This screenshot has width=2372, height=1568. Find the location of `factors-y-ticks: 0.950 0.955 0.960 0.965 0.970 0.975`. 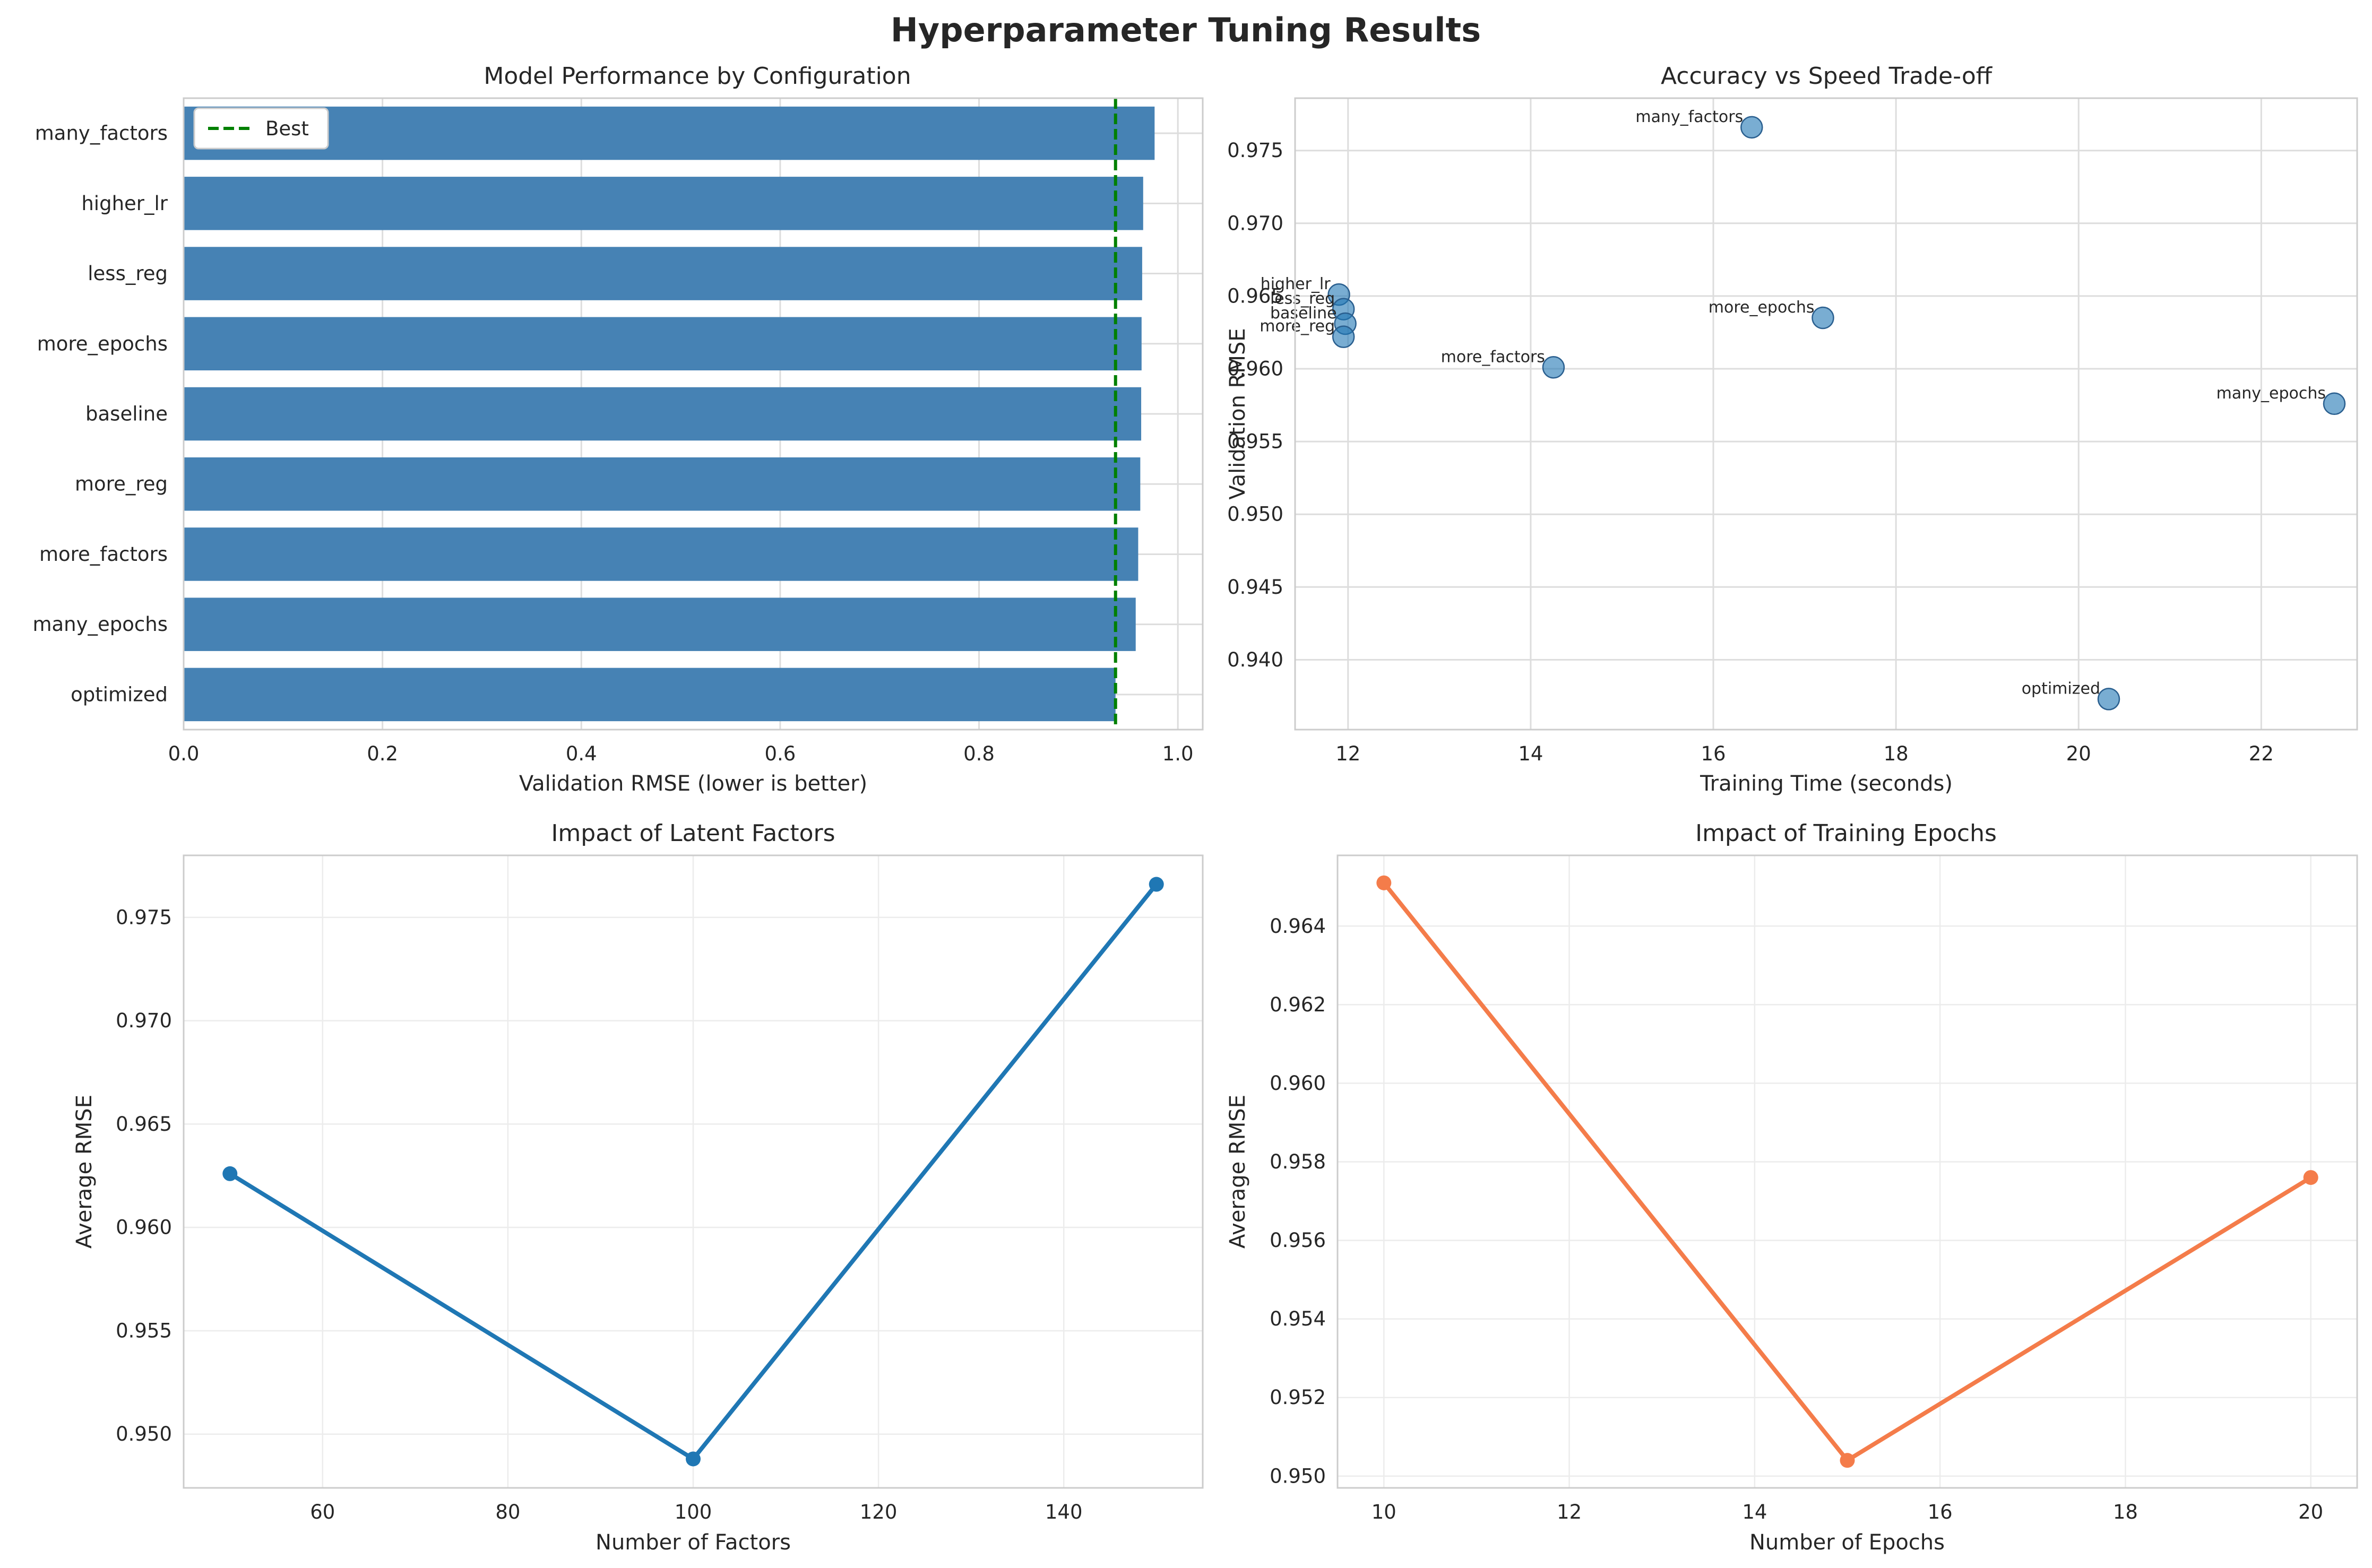

factors-y-ticks: 0.950 0.955 0.960 0.965 0.970 0.975 is located at coordinates (144, 1175).